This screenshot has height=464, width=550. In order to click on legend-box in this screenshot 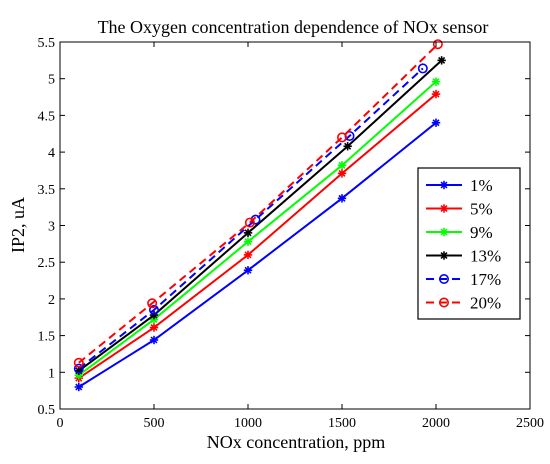, I will do `click(469, 243)`.